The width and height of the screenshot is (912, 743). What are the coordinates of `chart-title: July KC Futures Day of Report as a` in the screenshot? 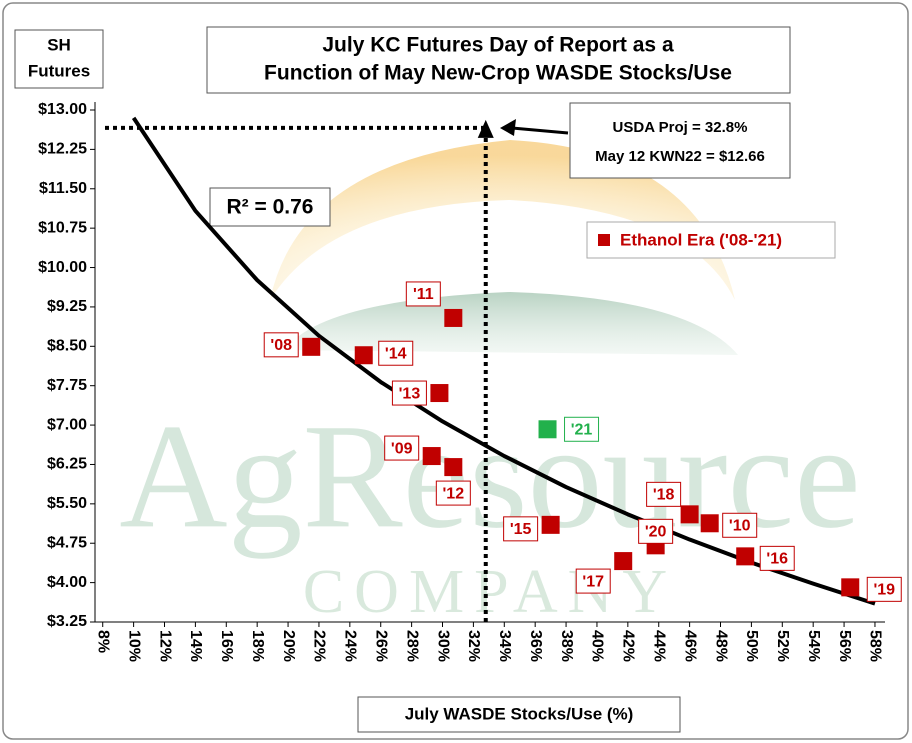 It's located at (498, 45).